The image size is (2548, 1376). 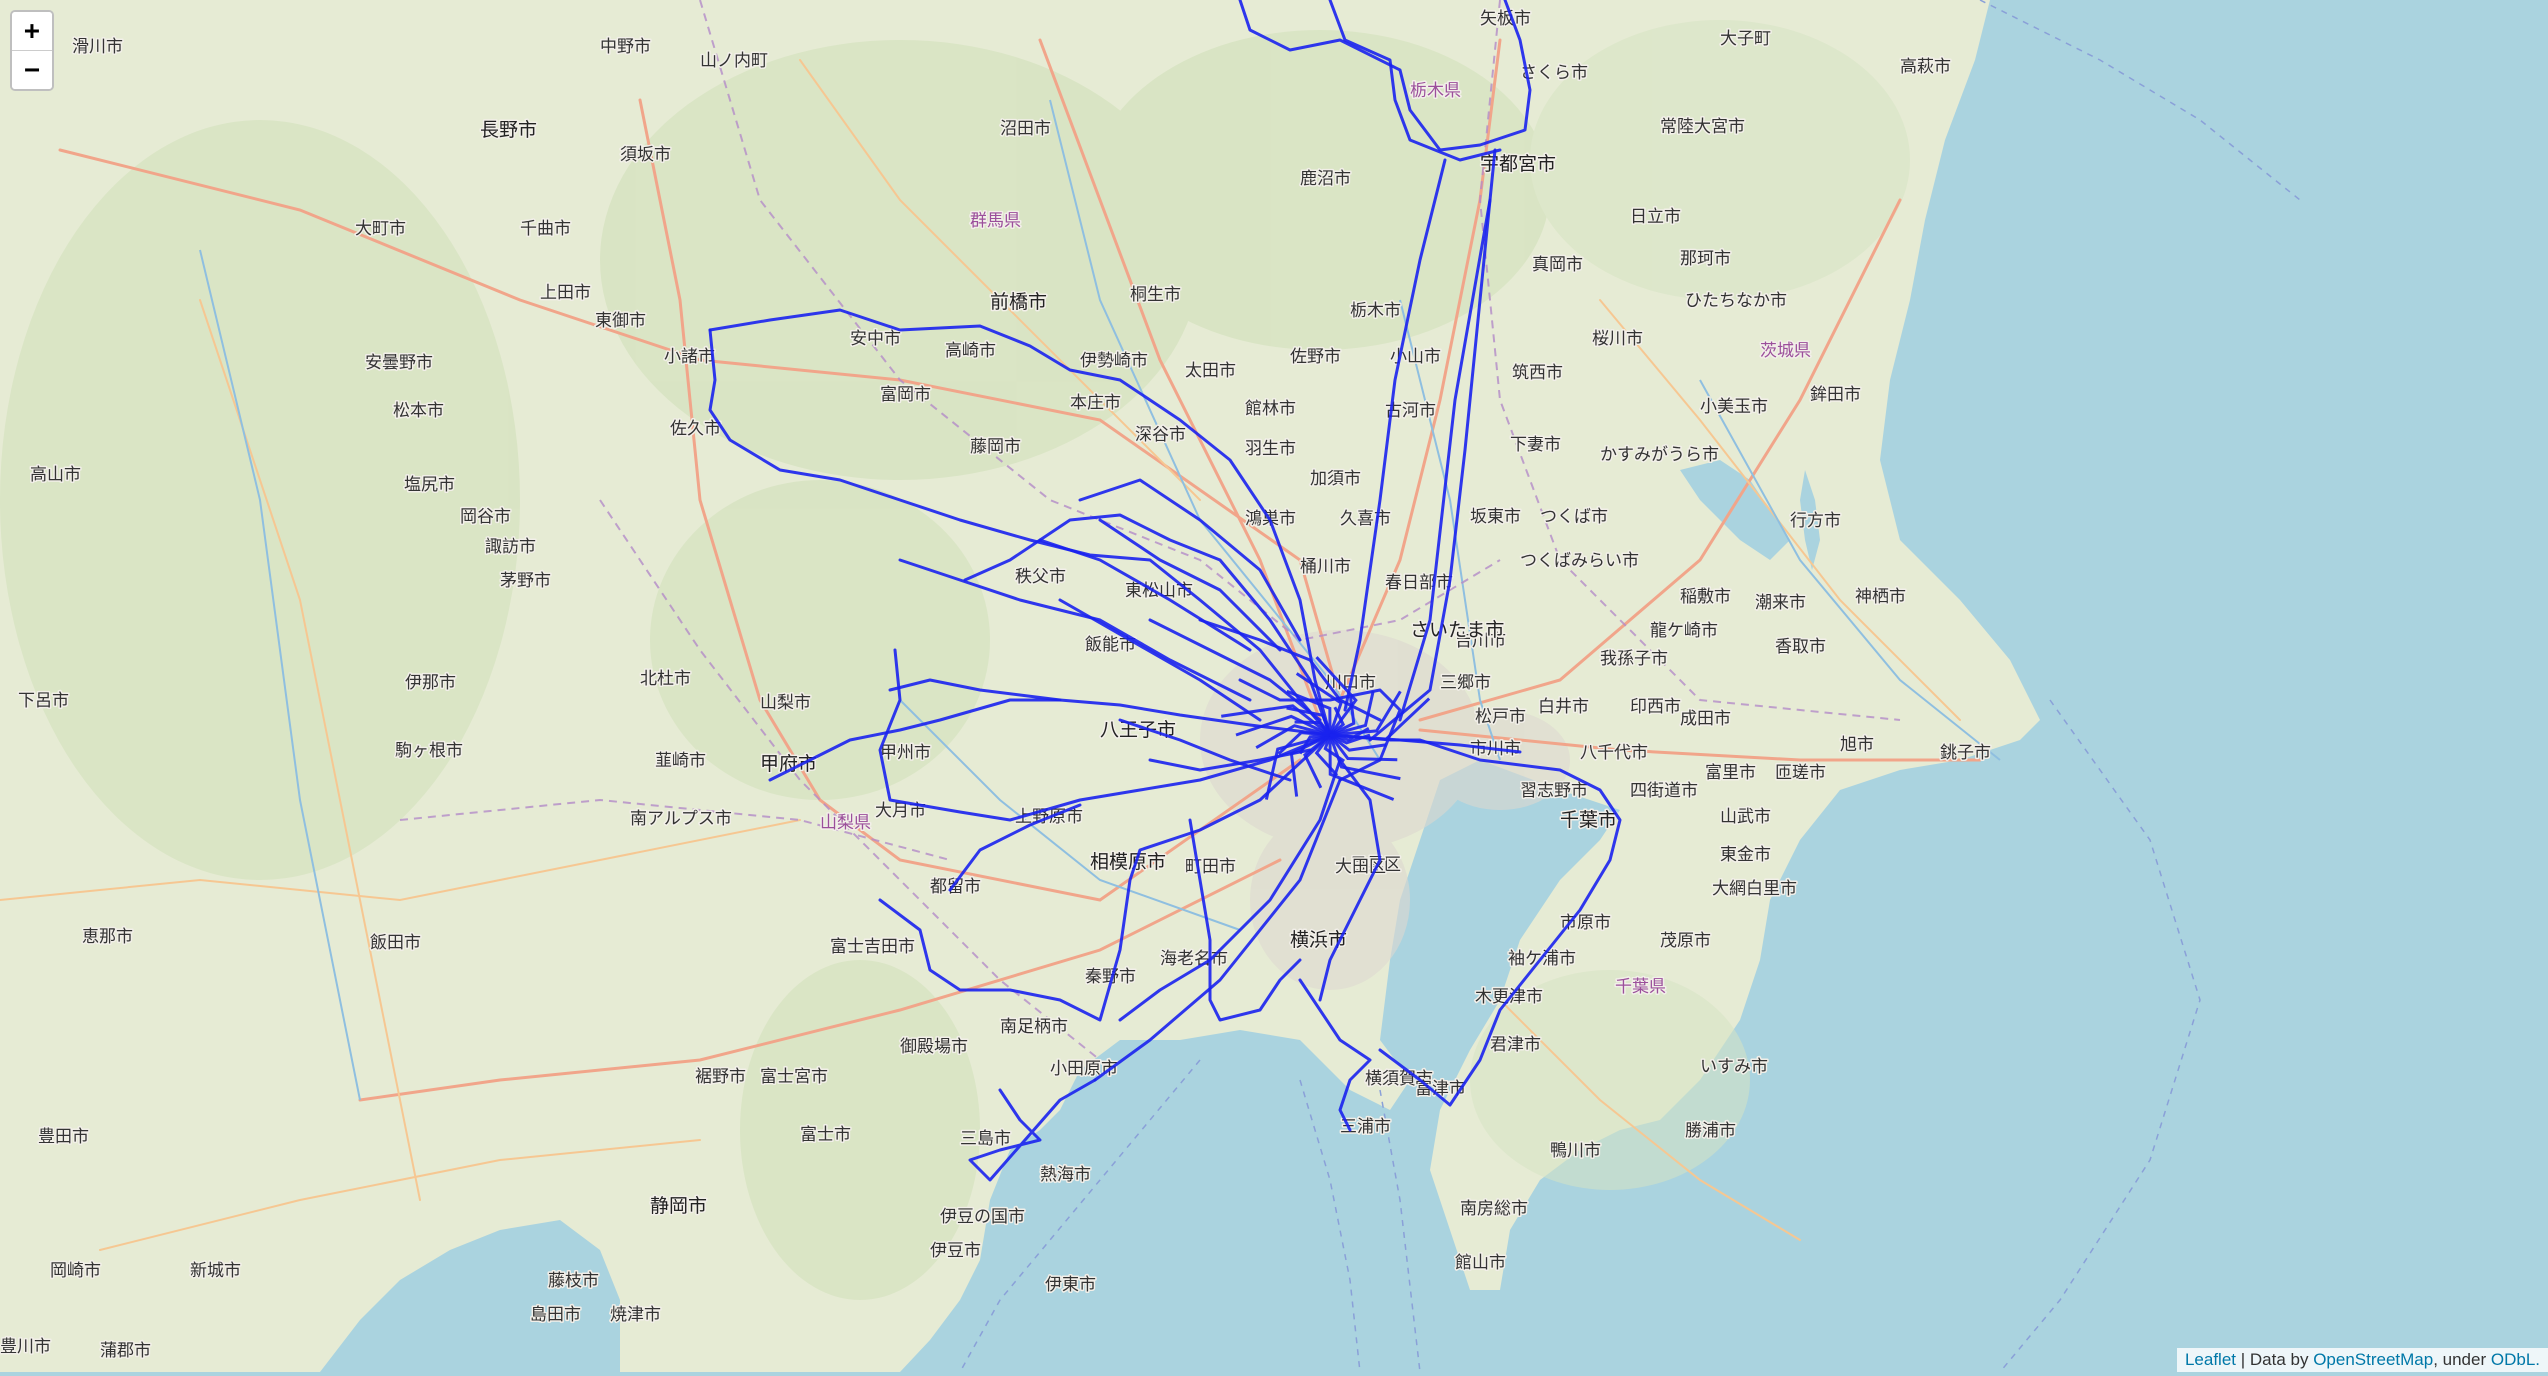 I want to click on place-label: 香取市, so click(x=1800, y=647).